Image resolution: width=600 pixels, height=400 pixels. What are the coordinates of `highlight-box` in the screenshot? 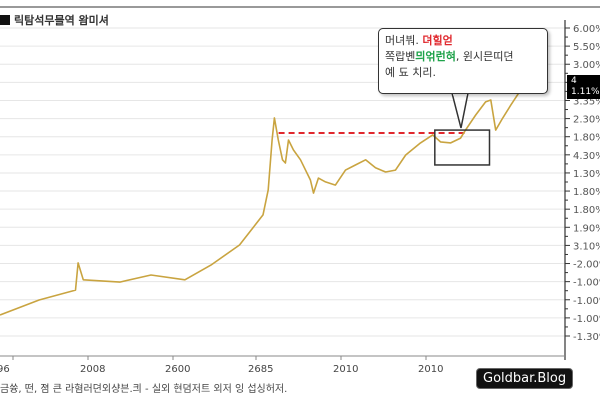 It's located at (462, 147).